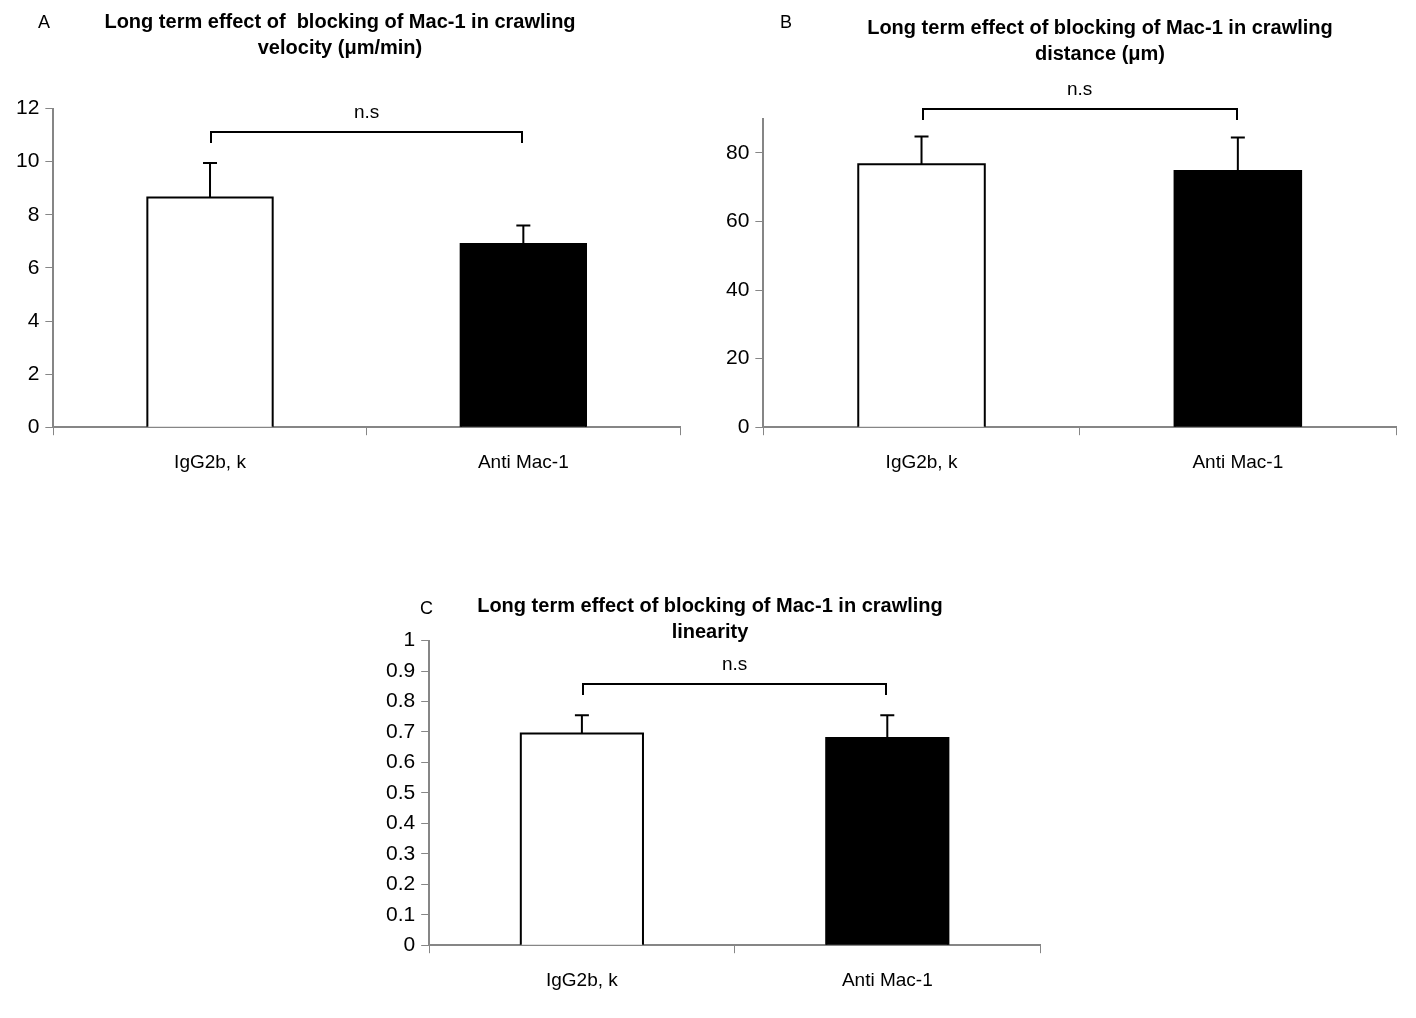 Image resolution: width=1416 pixels, height=1018 pixels. I want to click on y-tick-label: 12, so click(28, 107).